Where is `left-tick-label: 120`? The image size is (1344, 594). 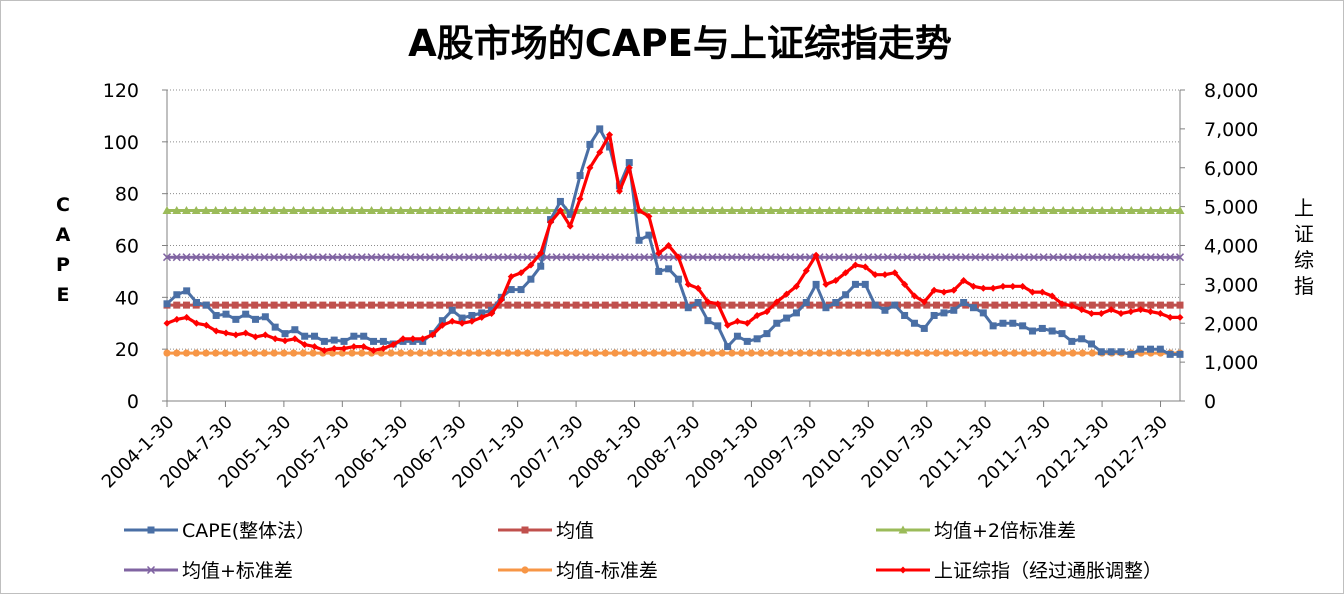
left-tick-label: 120 is located at coordinates (121, 91).